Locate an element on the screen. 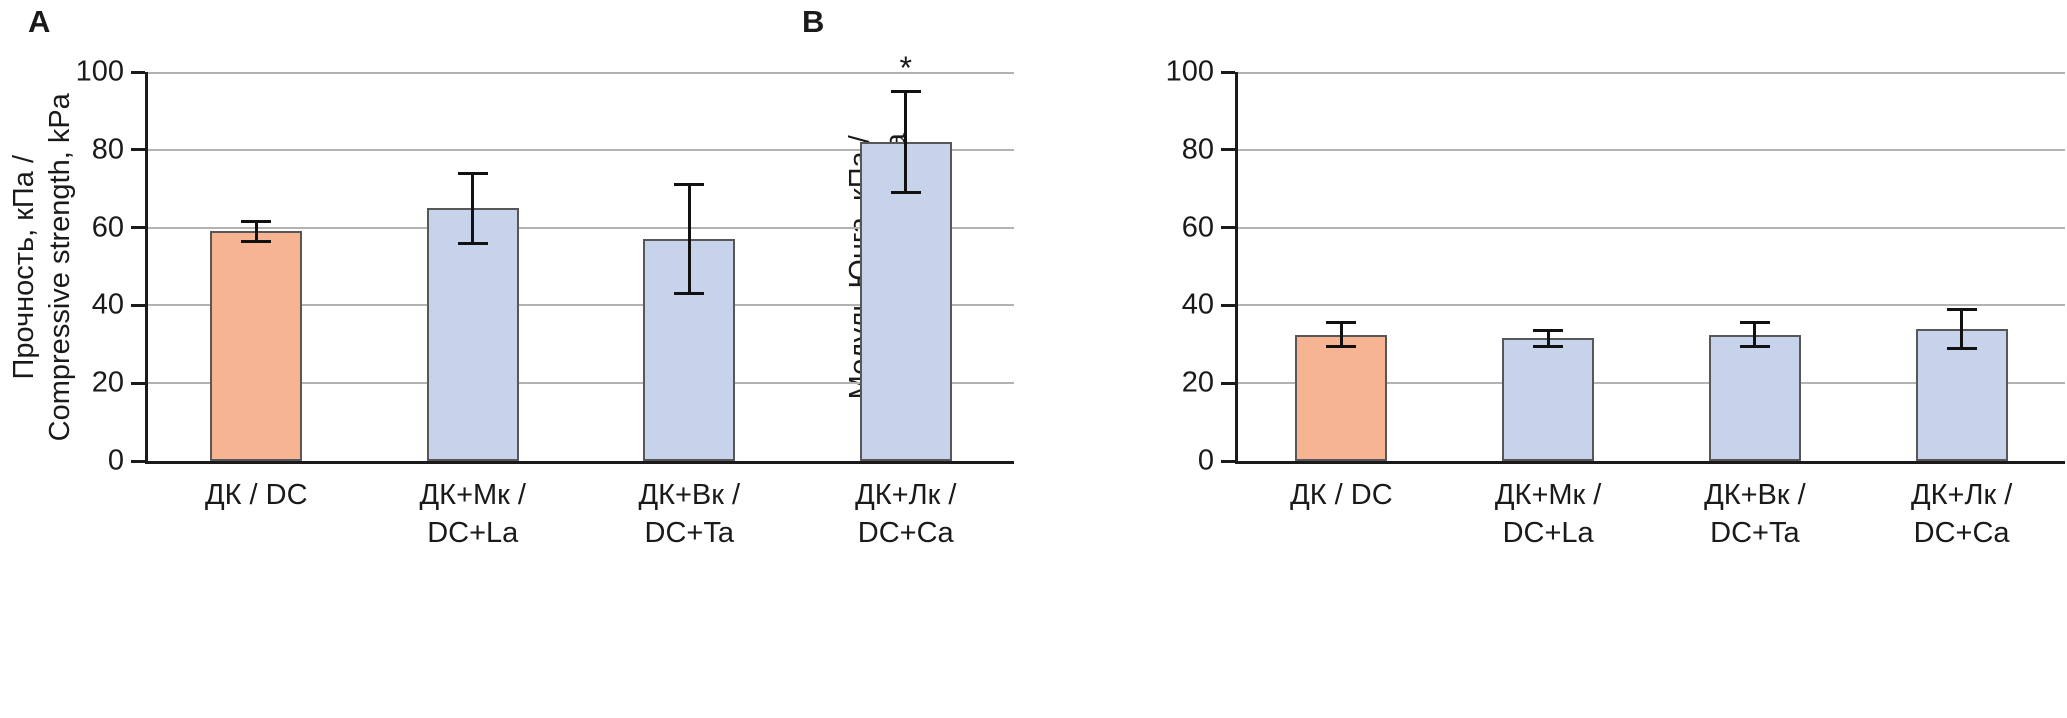 The width and height of the screenshot is (2067, 718). panel-a-label: A is located at coordinates (39, 21).